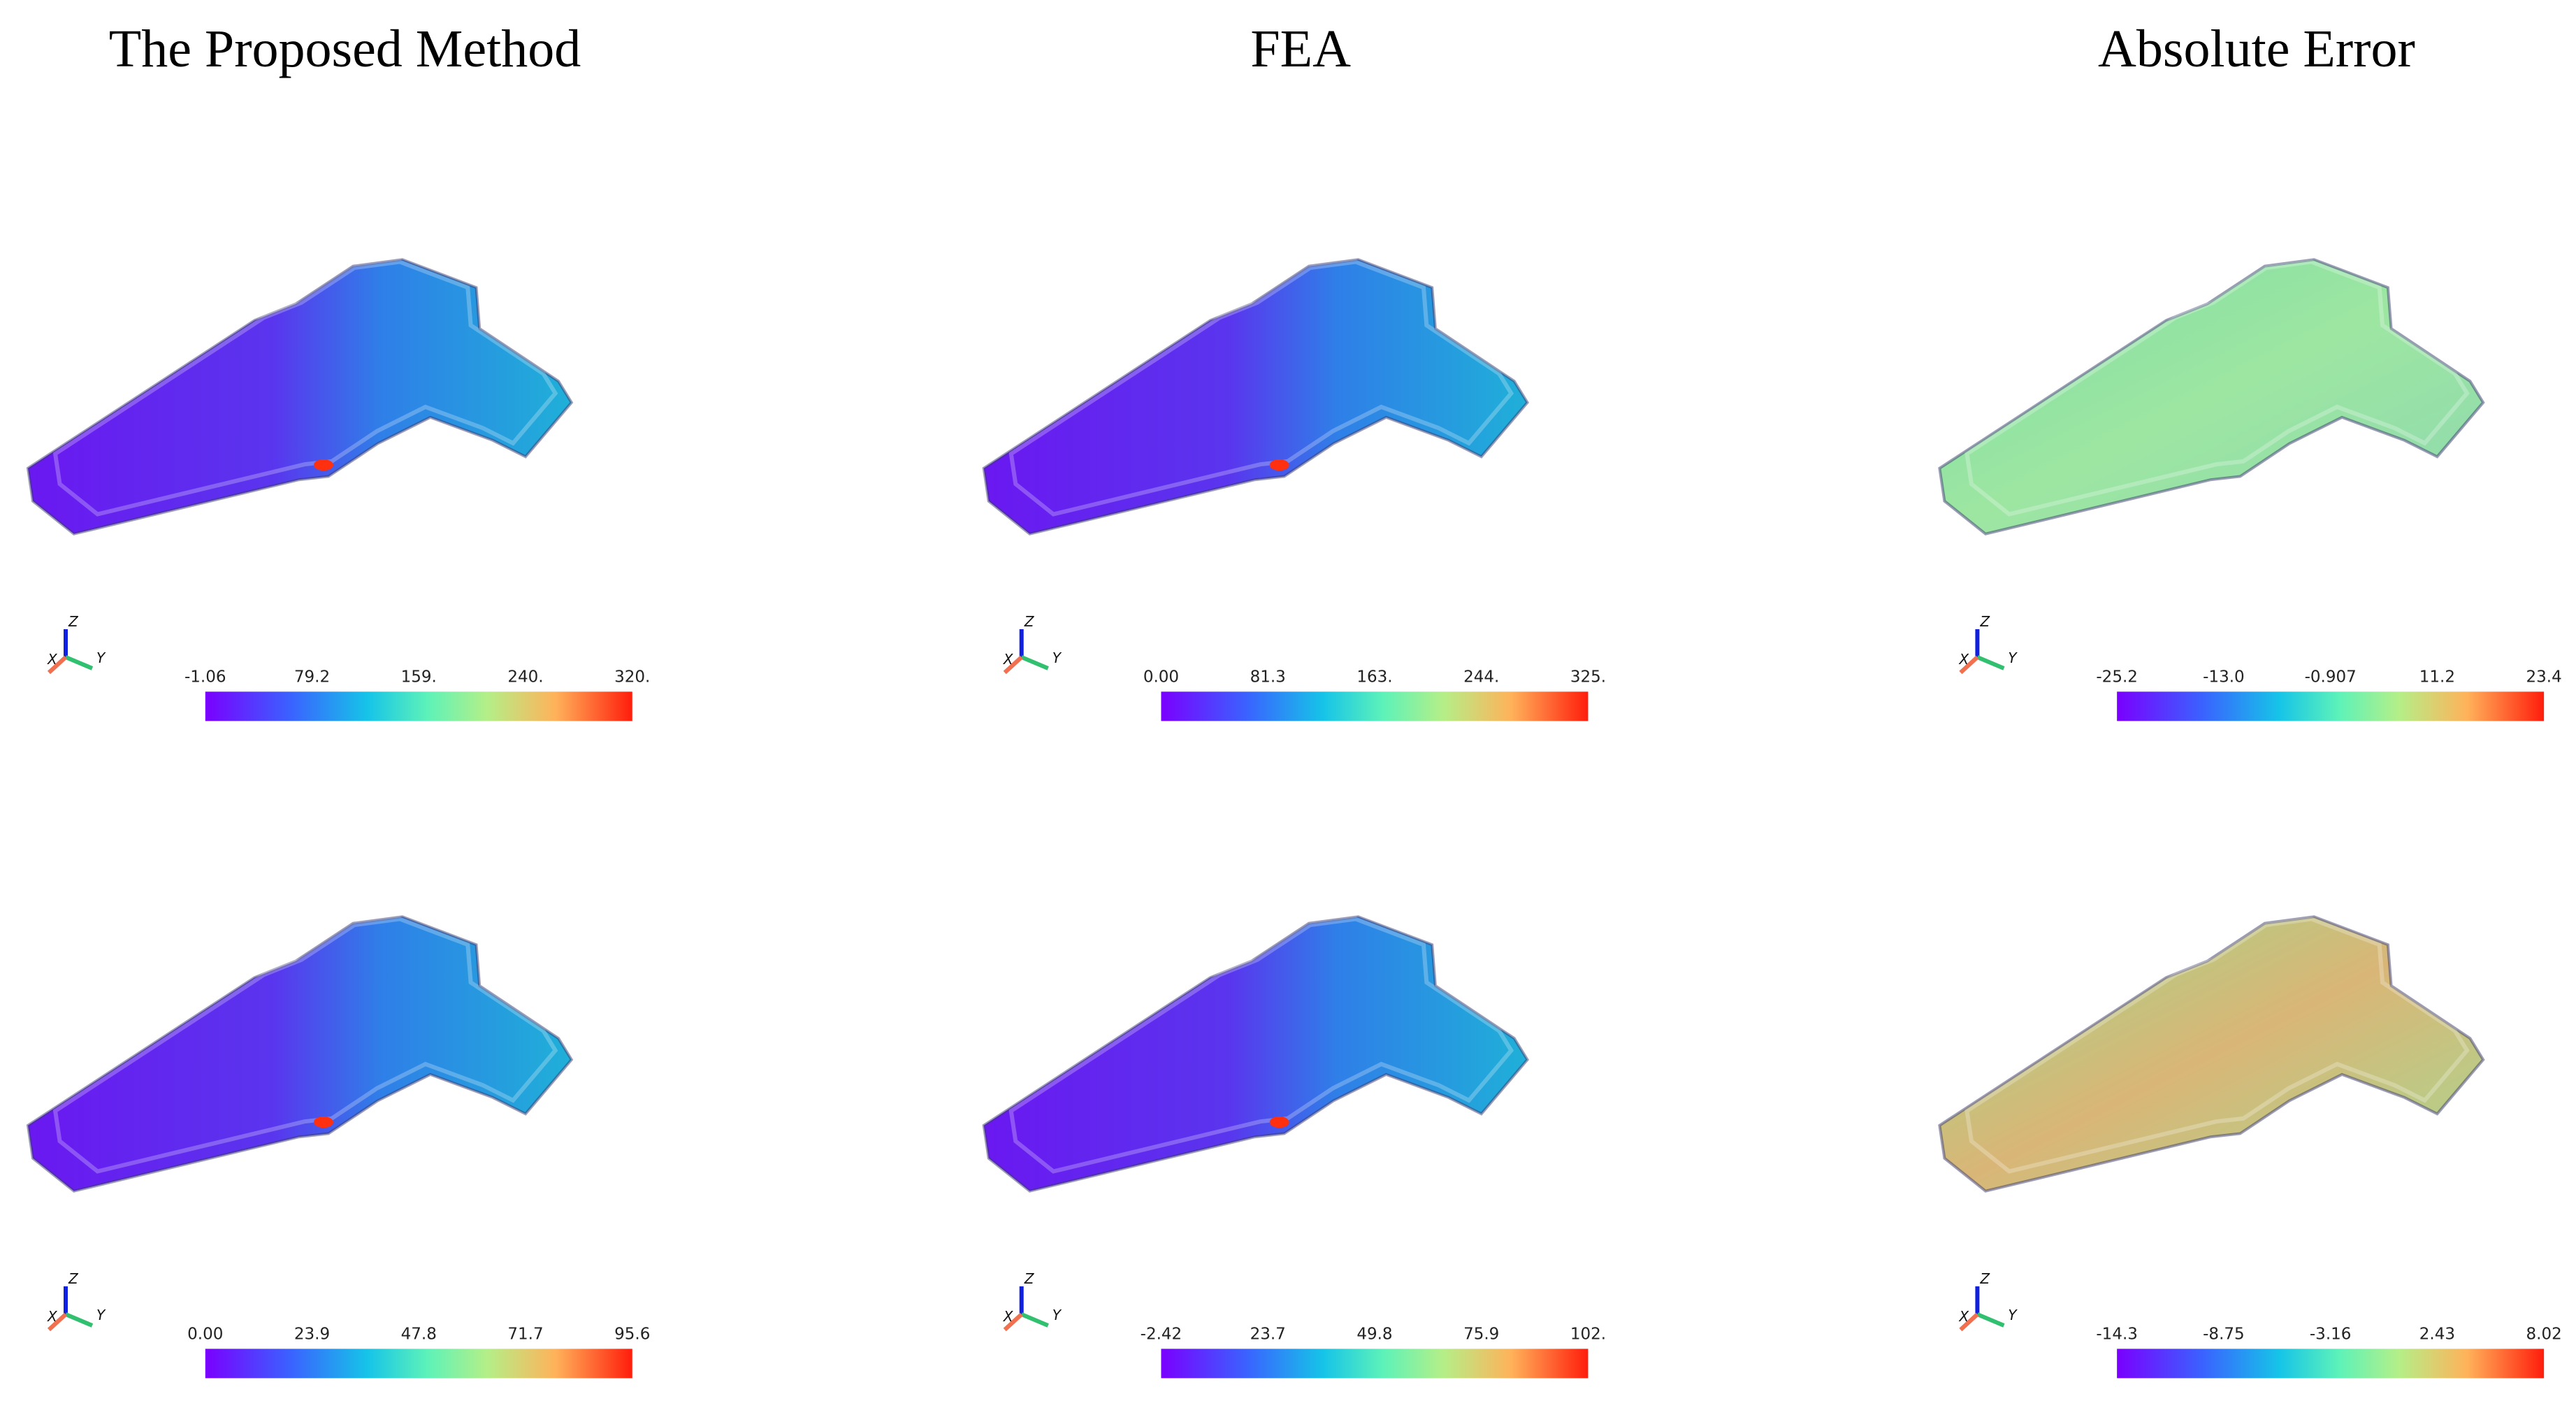 The width and height of the screenshot is (2576, 1408). What do you see at coordinates (312, 677) in the screenshot?
I see `colorbar-tick-label: 79.2` at bounding box center [312, 677].